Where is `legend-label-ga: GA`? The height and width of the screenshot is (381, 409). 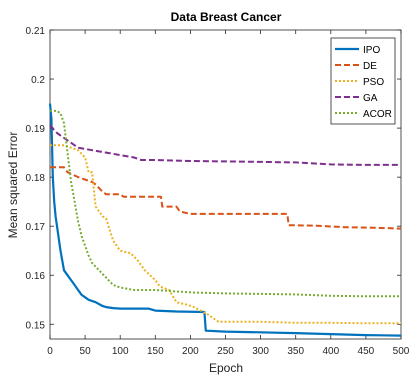 legend-label-ga: GA is located at coordinates (370, 98).